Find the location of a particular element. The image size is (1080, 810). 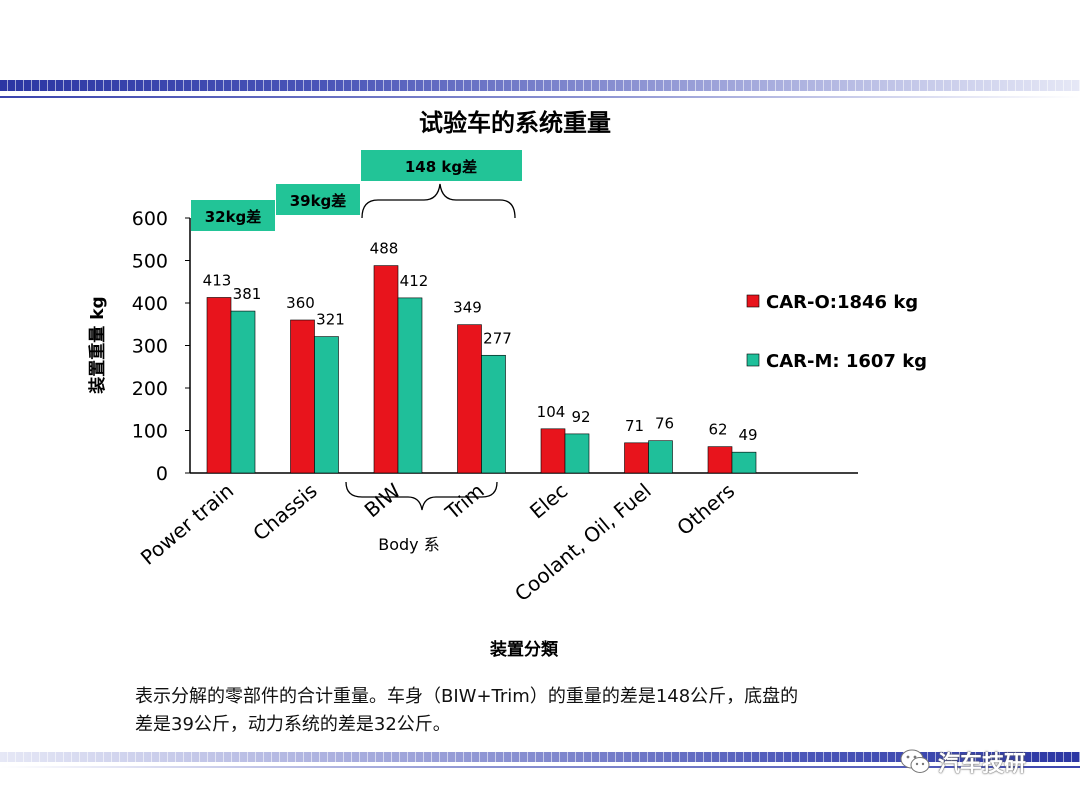

data-label: 76 is located at coordinates (664, 424).